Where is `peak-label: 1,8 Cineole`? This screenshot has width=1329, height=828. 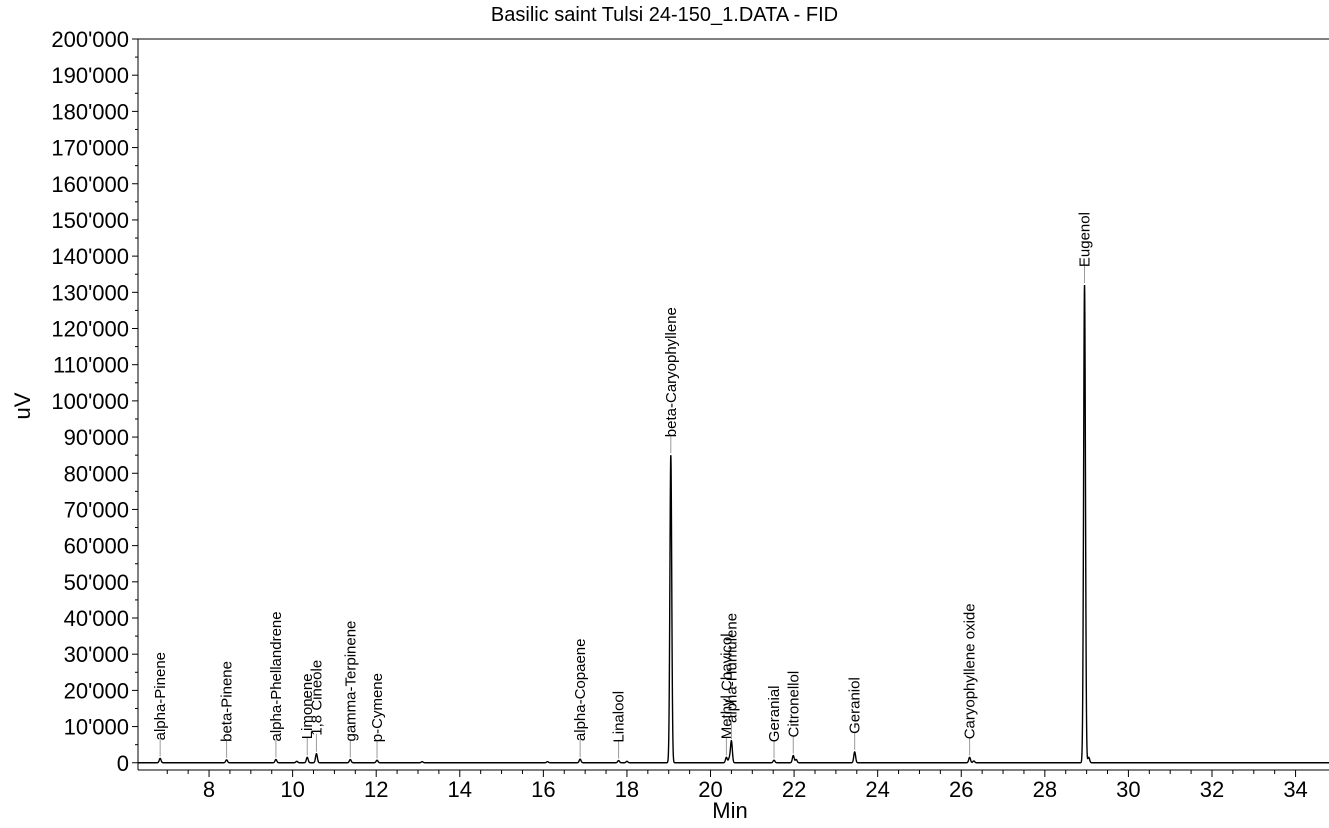
peak-label: 1,8 Cineole is located at coordinates (316, 698).